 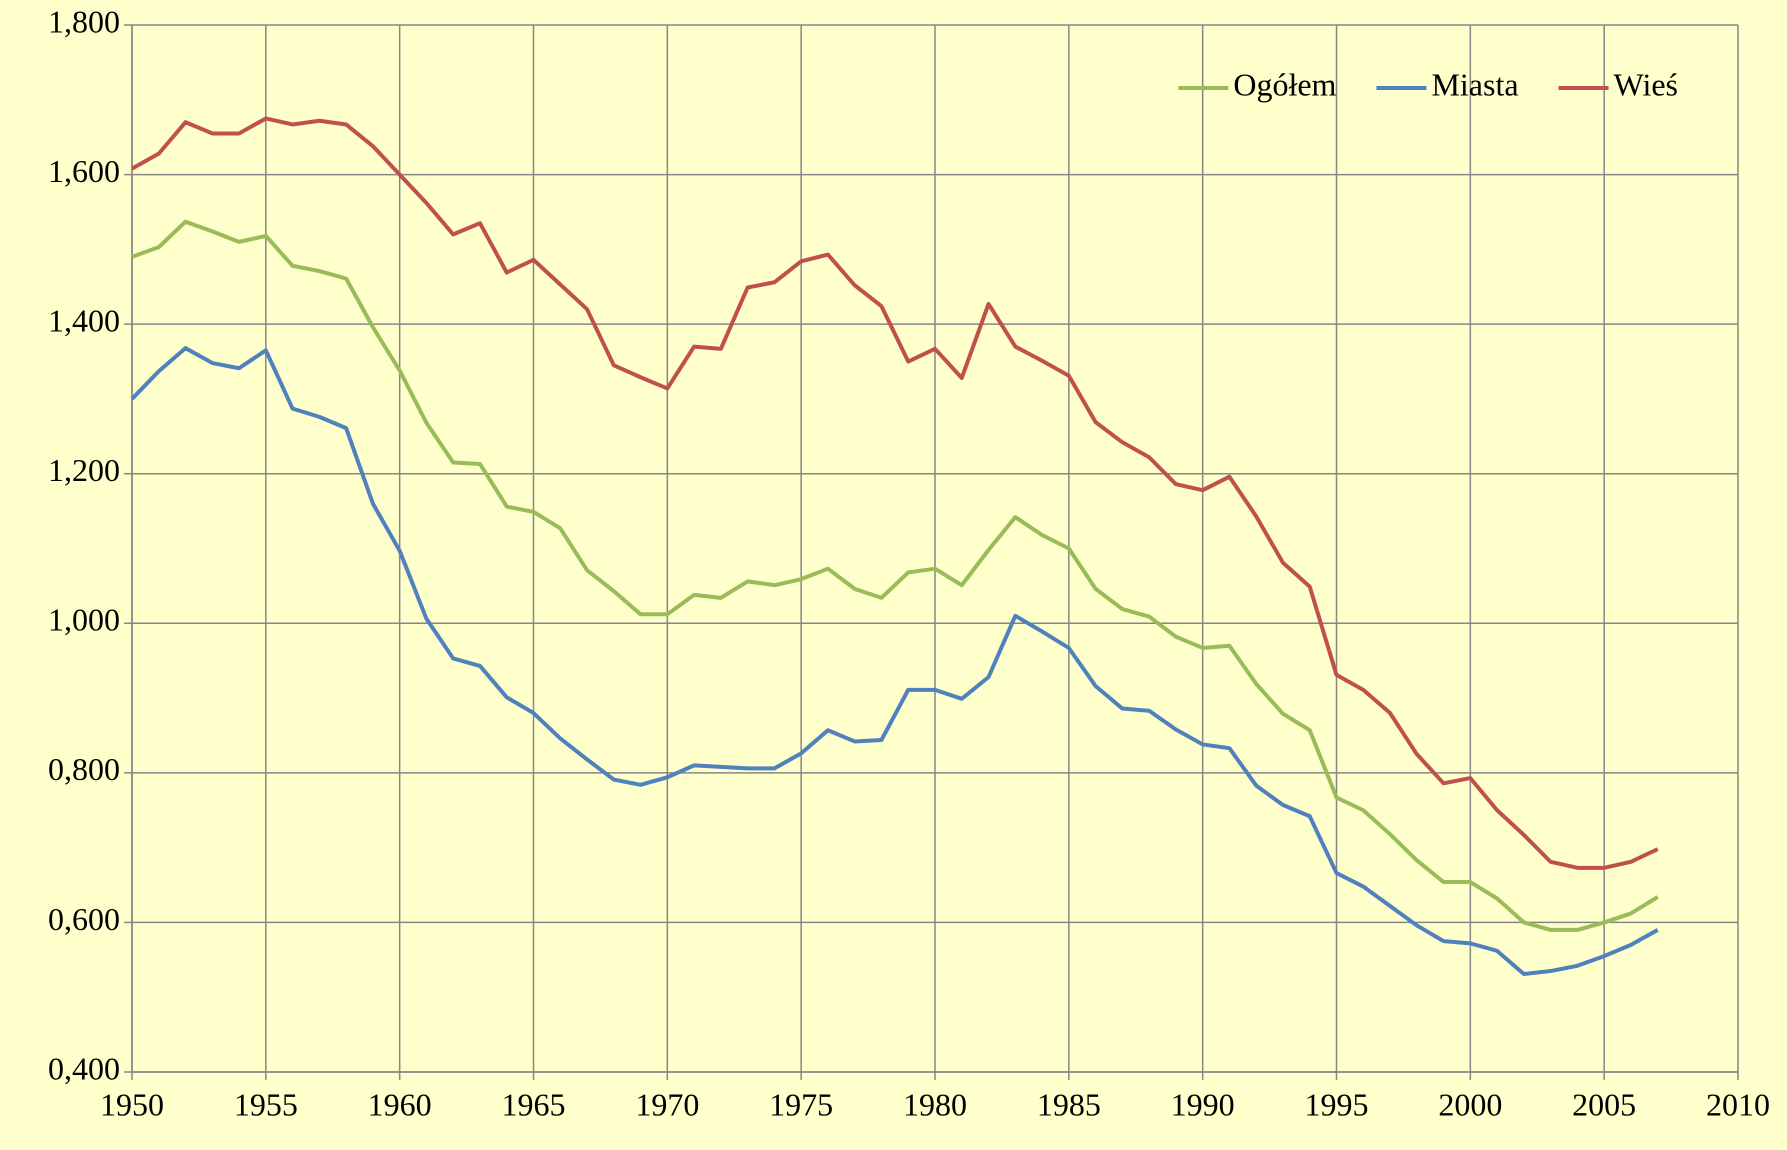 I want to click on x-tick-label: 2000, so click(x=1470, y=1104).